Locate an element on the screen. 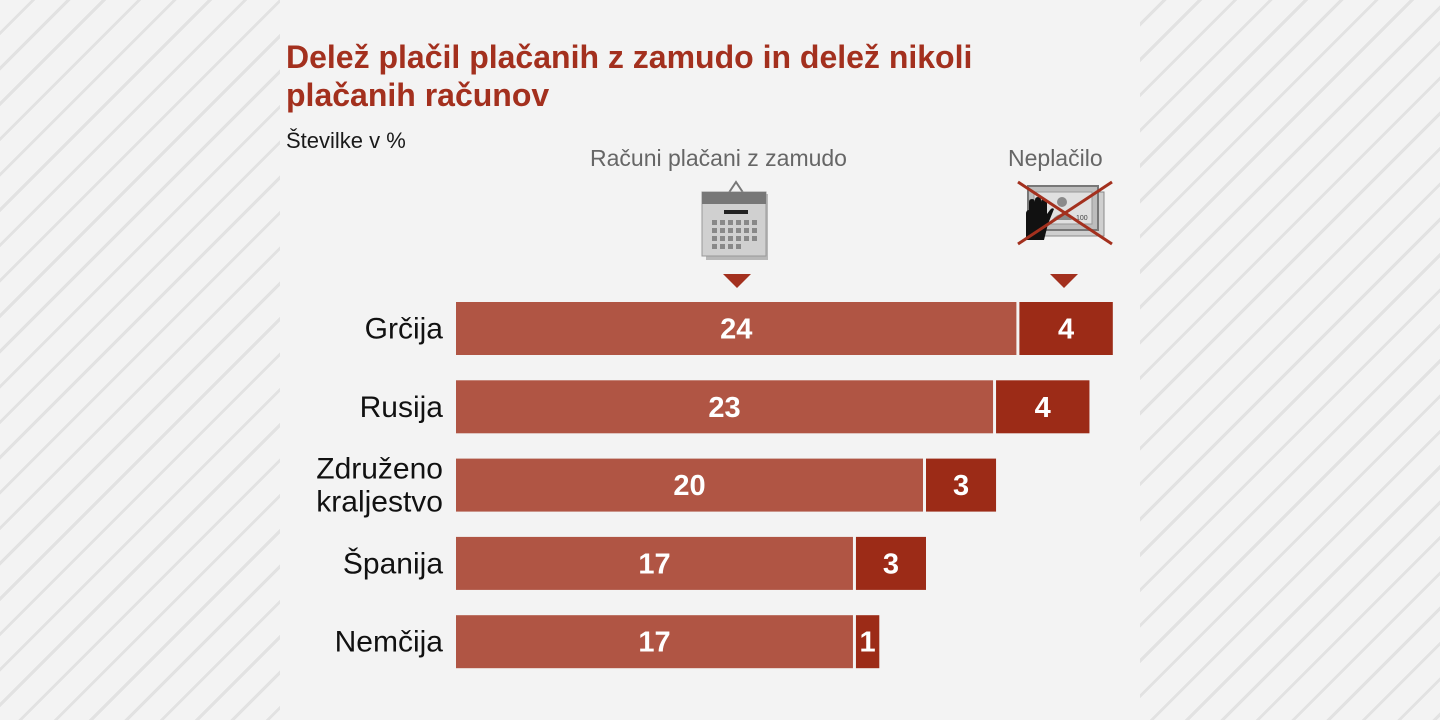 This screenshot has height=720, width=1440. data-label: 20 is located at coordinates (689, 486).